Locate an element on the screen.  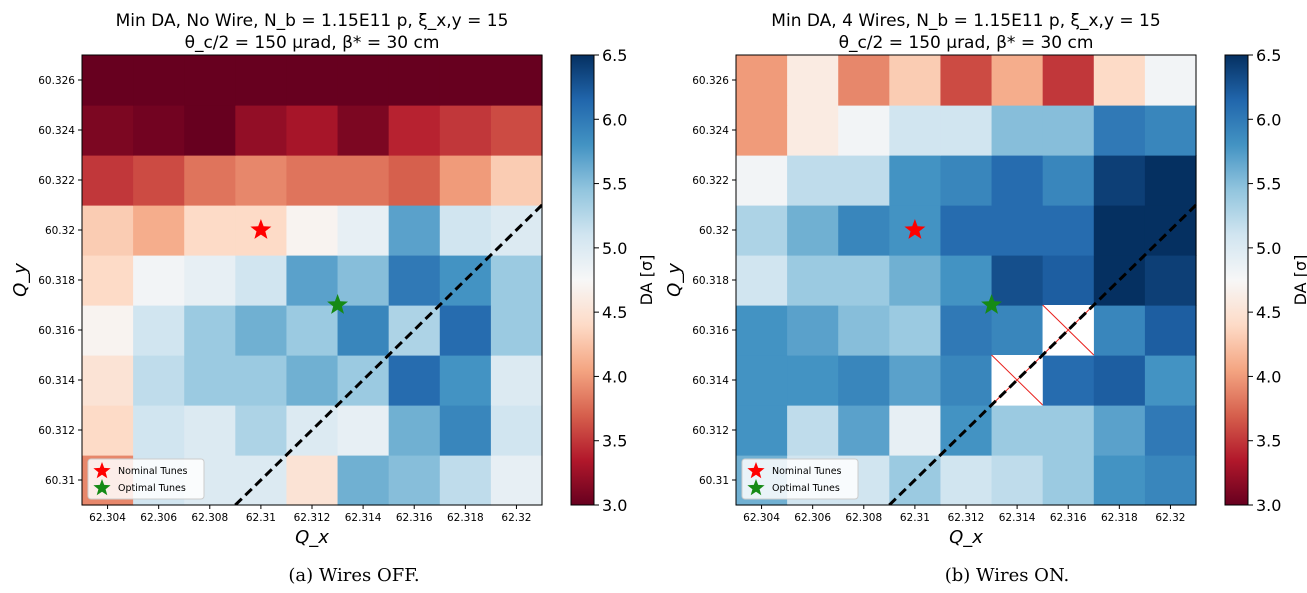
optimal-tune-marker is located at coordinates (991, 304).